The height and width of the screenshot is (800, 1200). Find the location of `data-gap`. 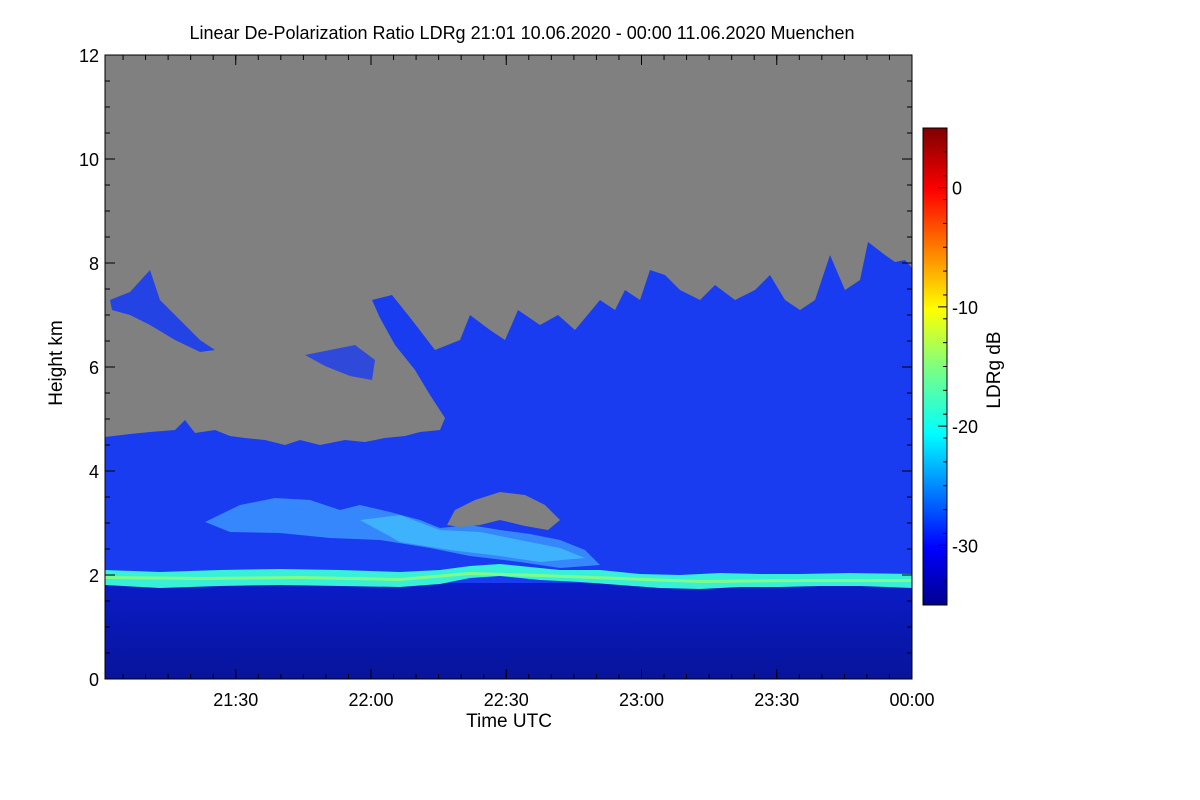

data-gap is located at coordinates (503, 511).